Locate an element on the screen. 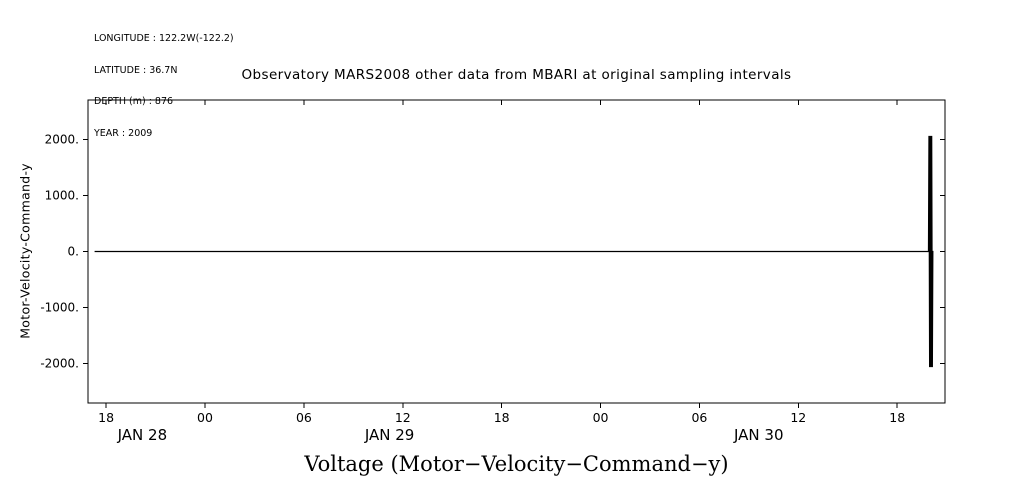 This screenshot has height=504, width=1009. x-date-label: JAN 28 is located at coordinates (142, 435).